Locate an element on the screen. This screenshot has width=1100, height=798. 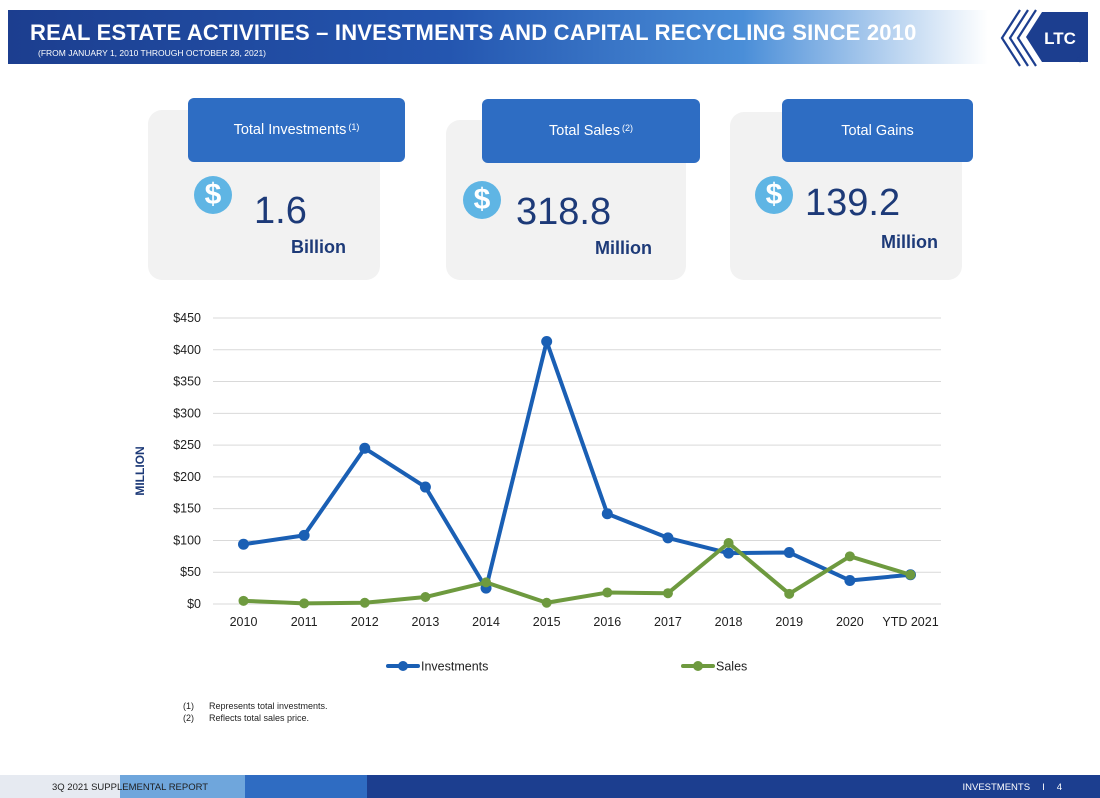
kpi-header-investments: Total Investments (1) is located at coordinates (296, 130).